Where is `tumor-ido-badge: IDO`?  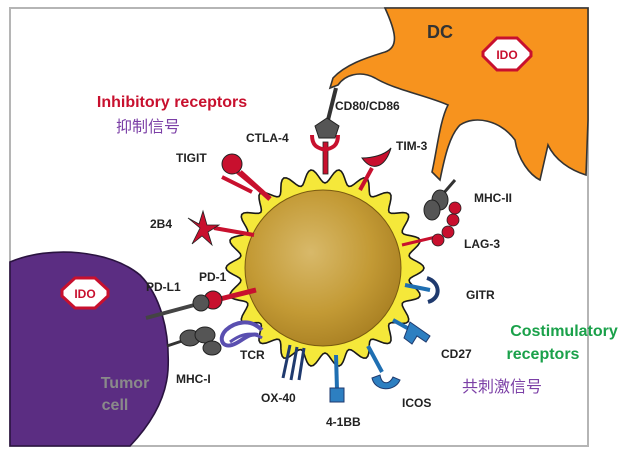 tumor-ido-badge: IDO is located at coordinates (85, 293).